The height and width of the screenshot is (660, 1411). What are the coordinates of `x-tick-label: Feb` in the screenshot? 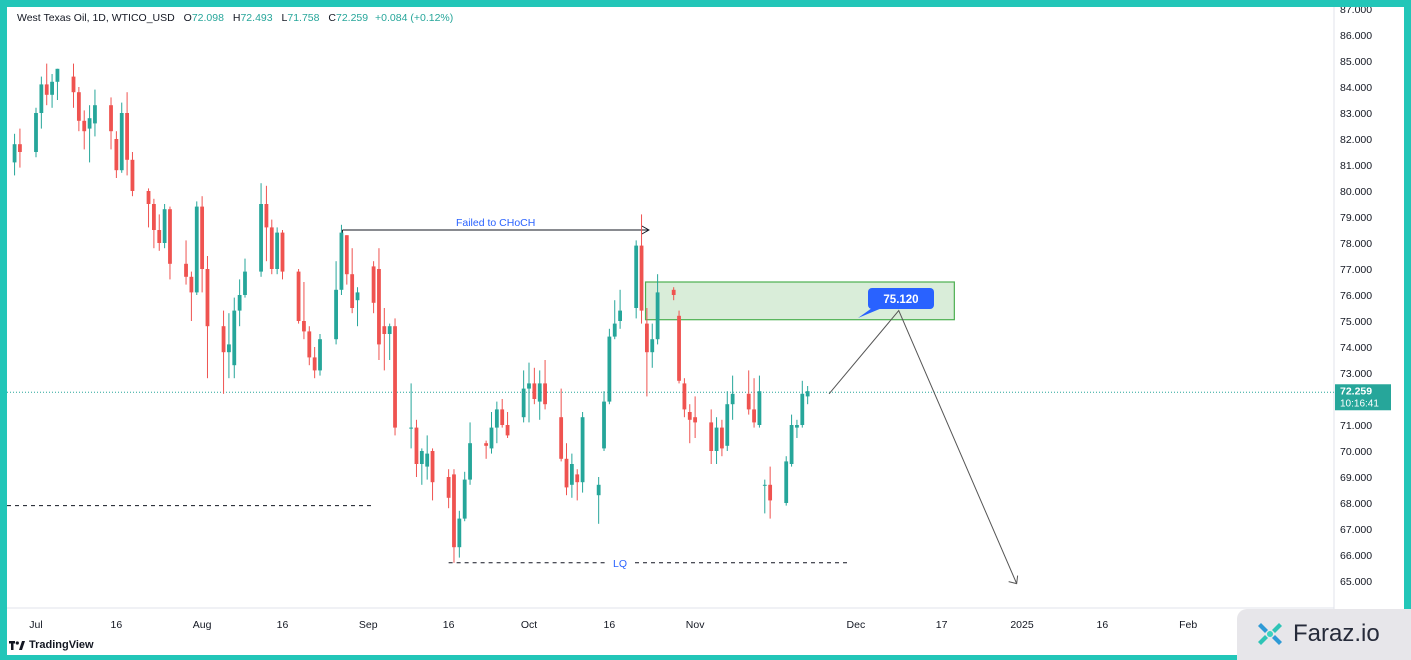 It's located at (1188, 625).